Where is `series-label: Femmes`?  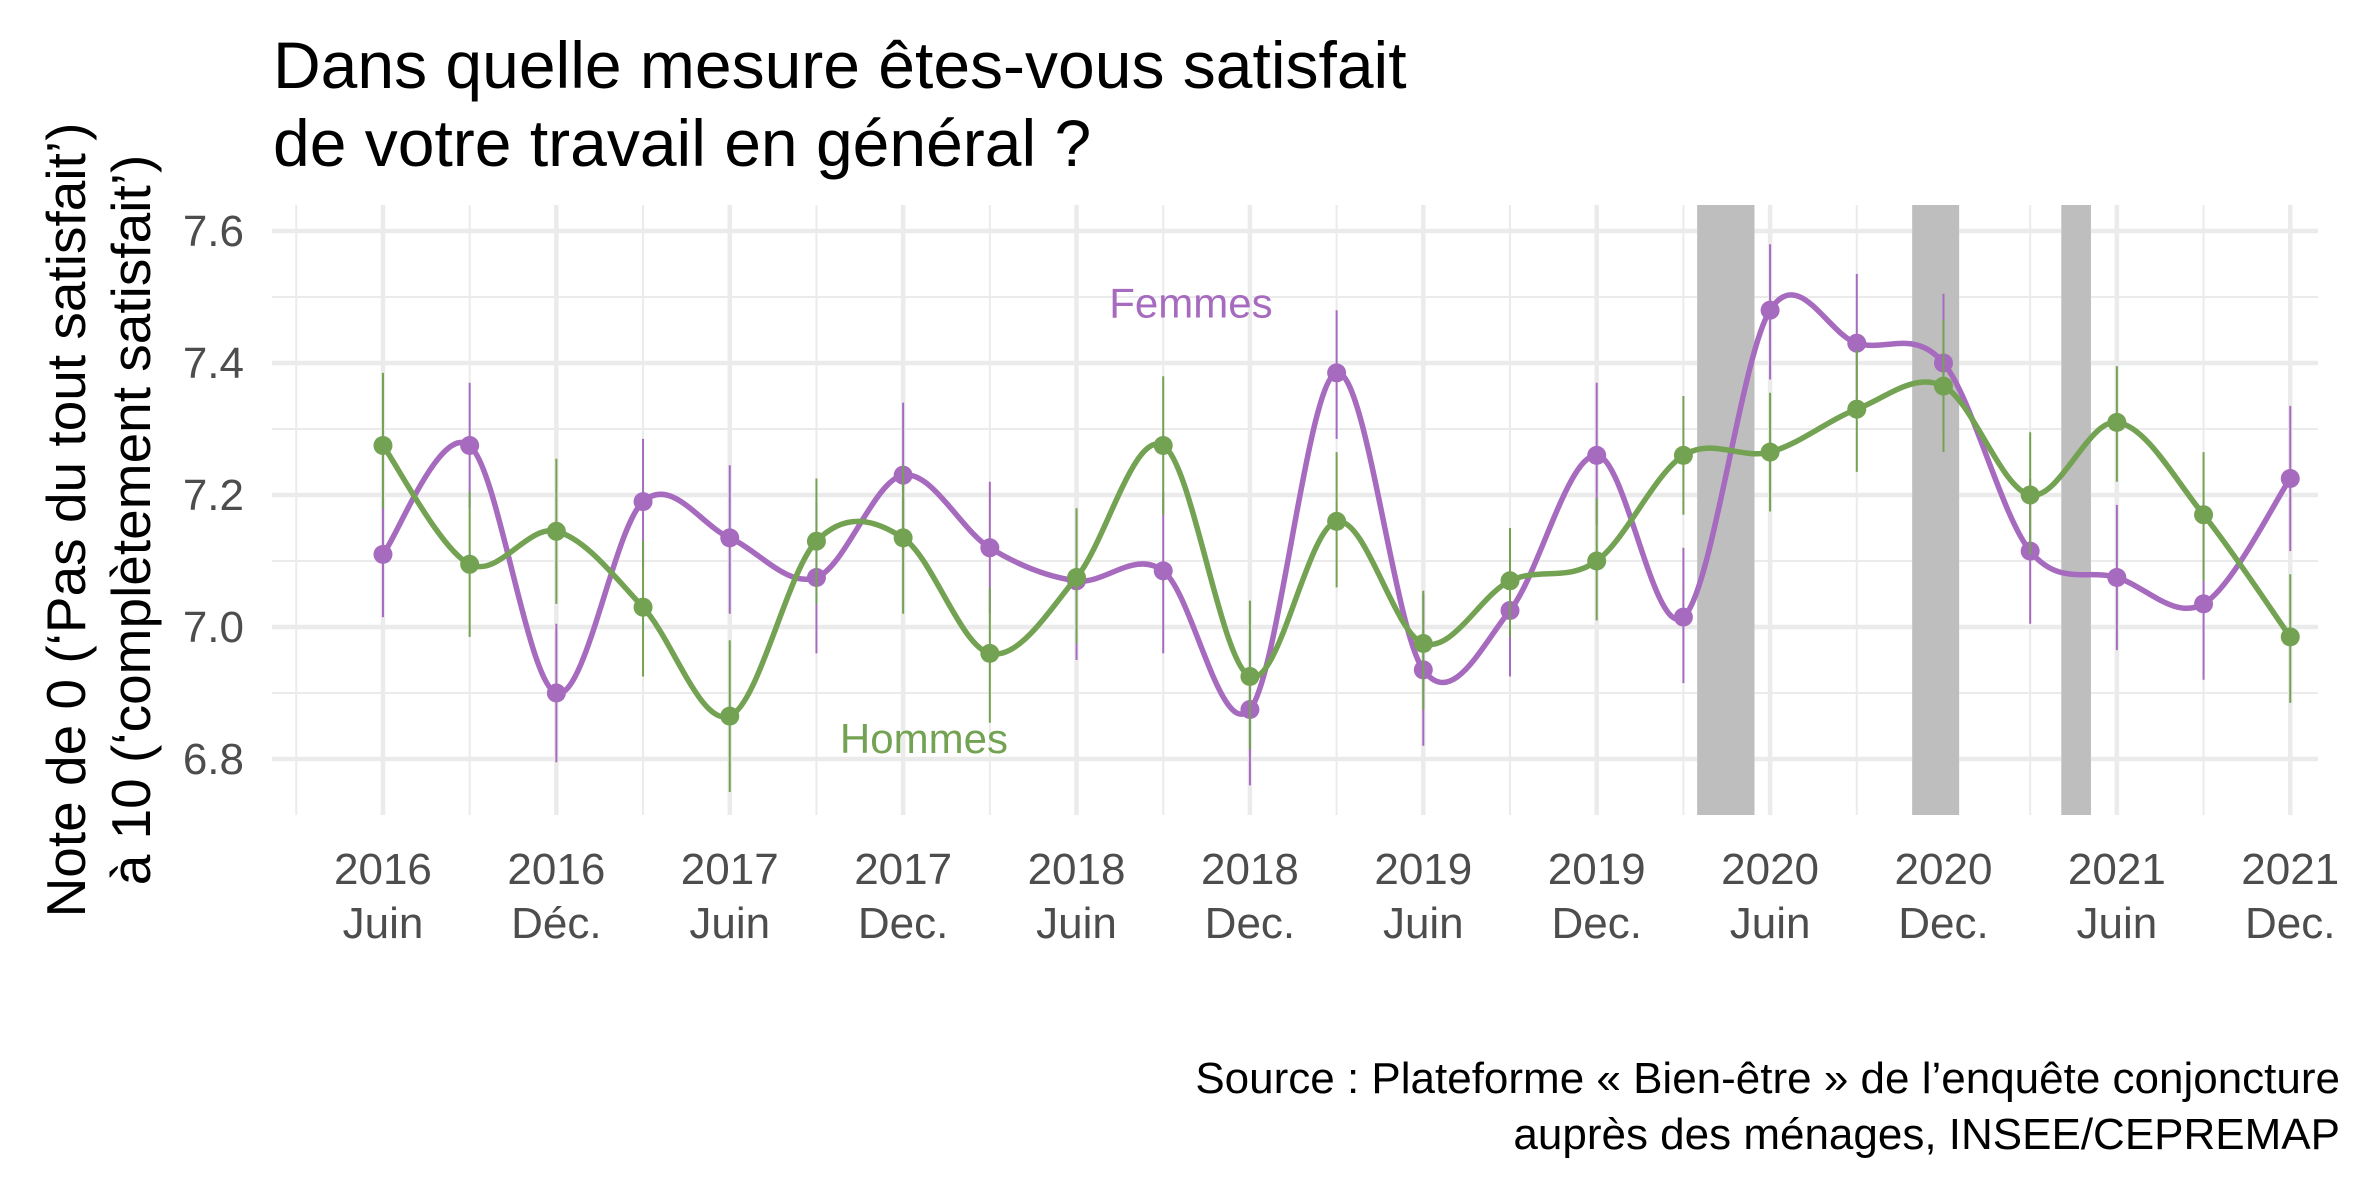 series-label: Femmes is located at coordinates (1190, 303).